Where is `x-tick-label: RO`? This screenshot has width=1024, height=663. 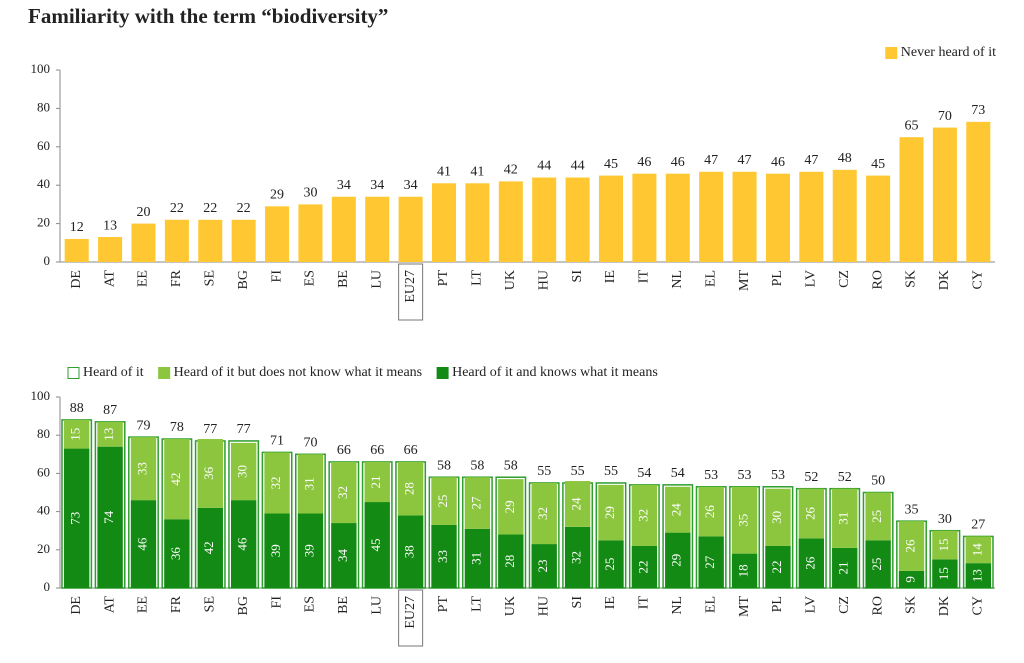 x-tick-label: RO is located at coordinates (877, 279).